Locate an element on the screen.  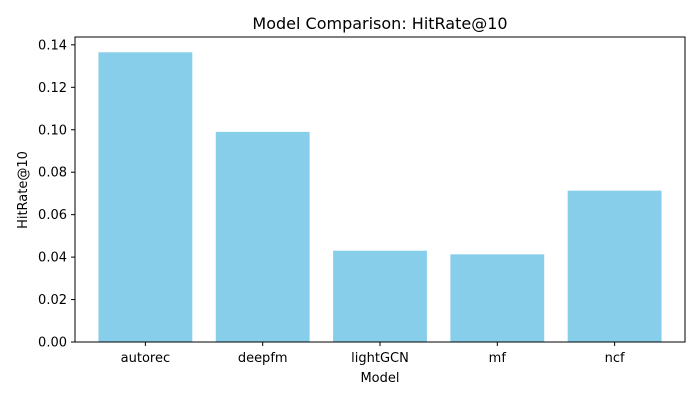
x-tick-label-autorec: autorec is located at coordinates (145, 358).